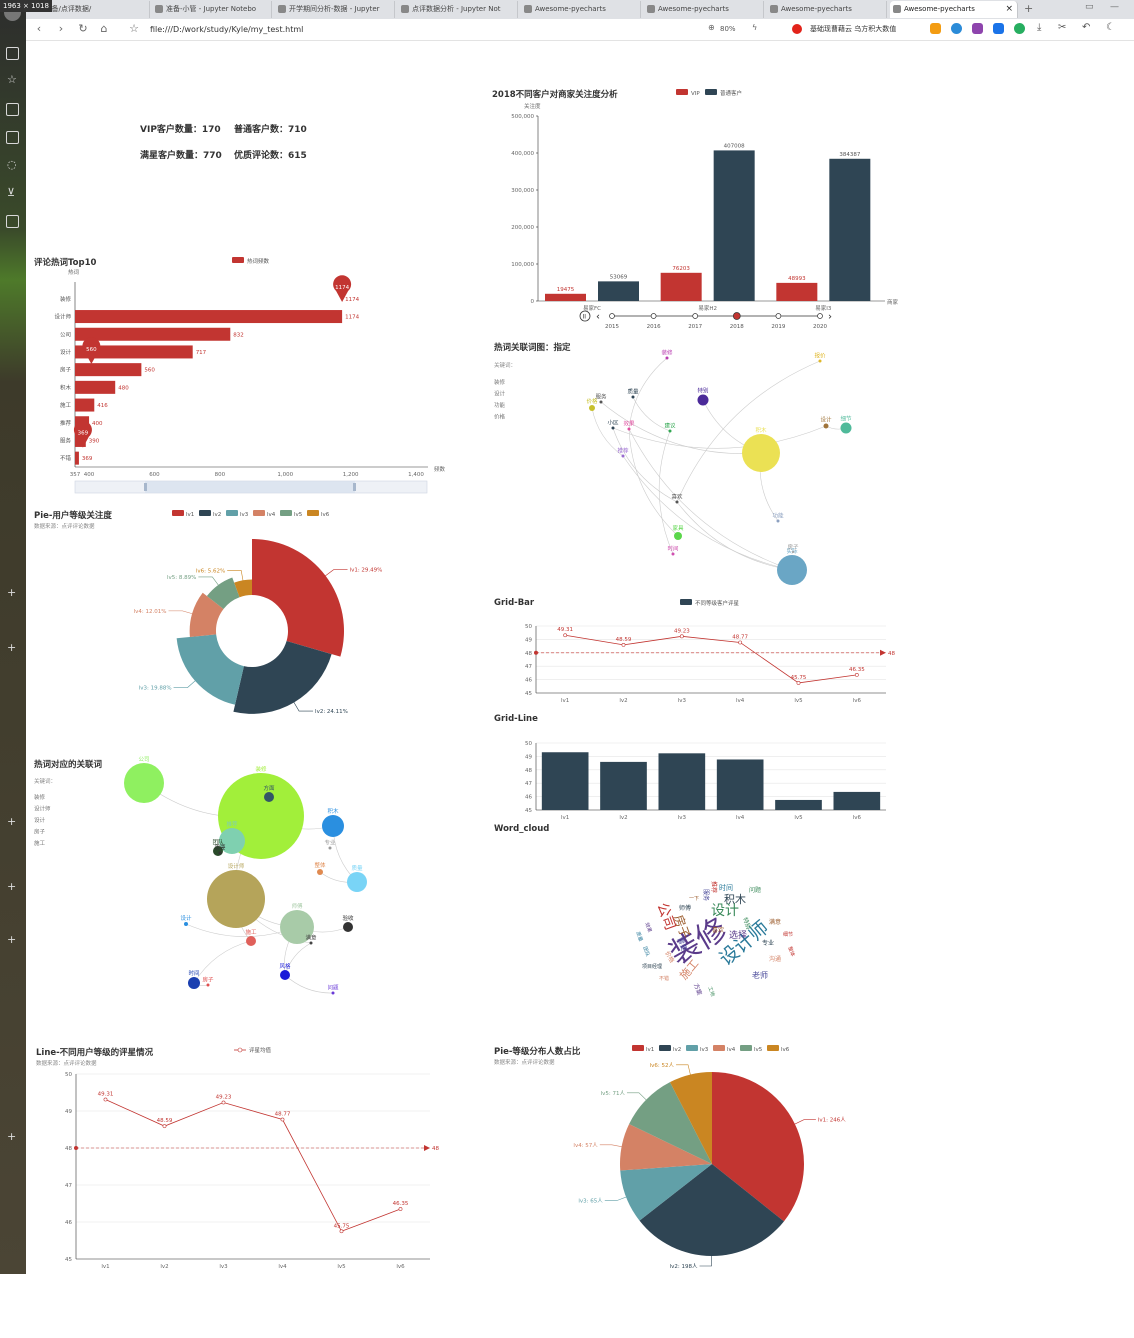 This screenshot has width=1134, height=1338. What do you see at coordinates (201, 353) in the screenshot?
I see `data-label: 717` at bounding box center [201, 353].